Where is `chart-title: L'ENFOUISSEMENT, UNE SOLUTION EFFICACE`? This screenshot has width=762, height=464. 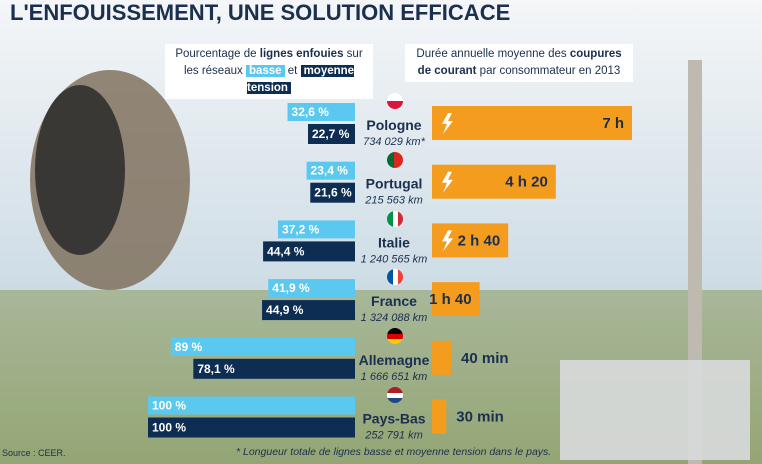 chart-title: L'ENFOUISSEMENT, UNE SOLUTION EFFICACE is located at coordinates (260, 12).